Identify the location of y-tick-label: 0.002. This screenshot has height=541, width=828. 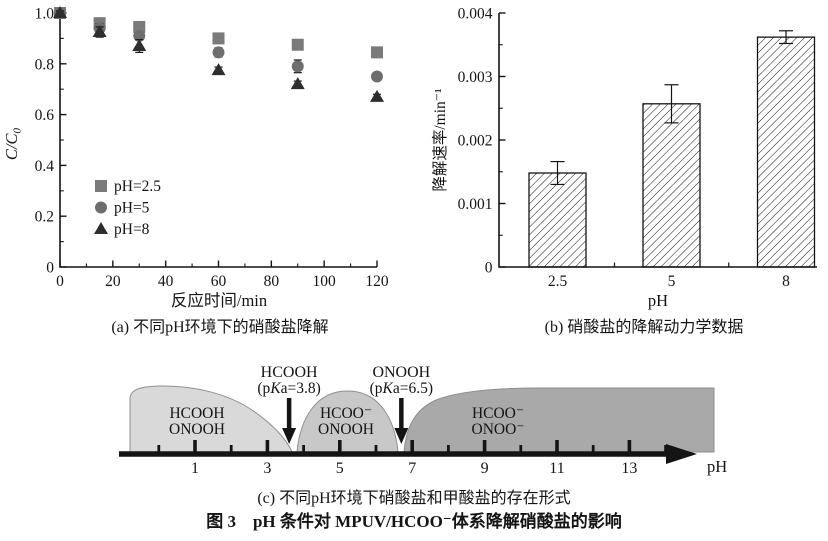
(475, 141).